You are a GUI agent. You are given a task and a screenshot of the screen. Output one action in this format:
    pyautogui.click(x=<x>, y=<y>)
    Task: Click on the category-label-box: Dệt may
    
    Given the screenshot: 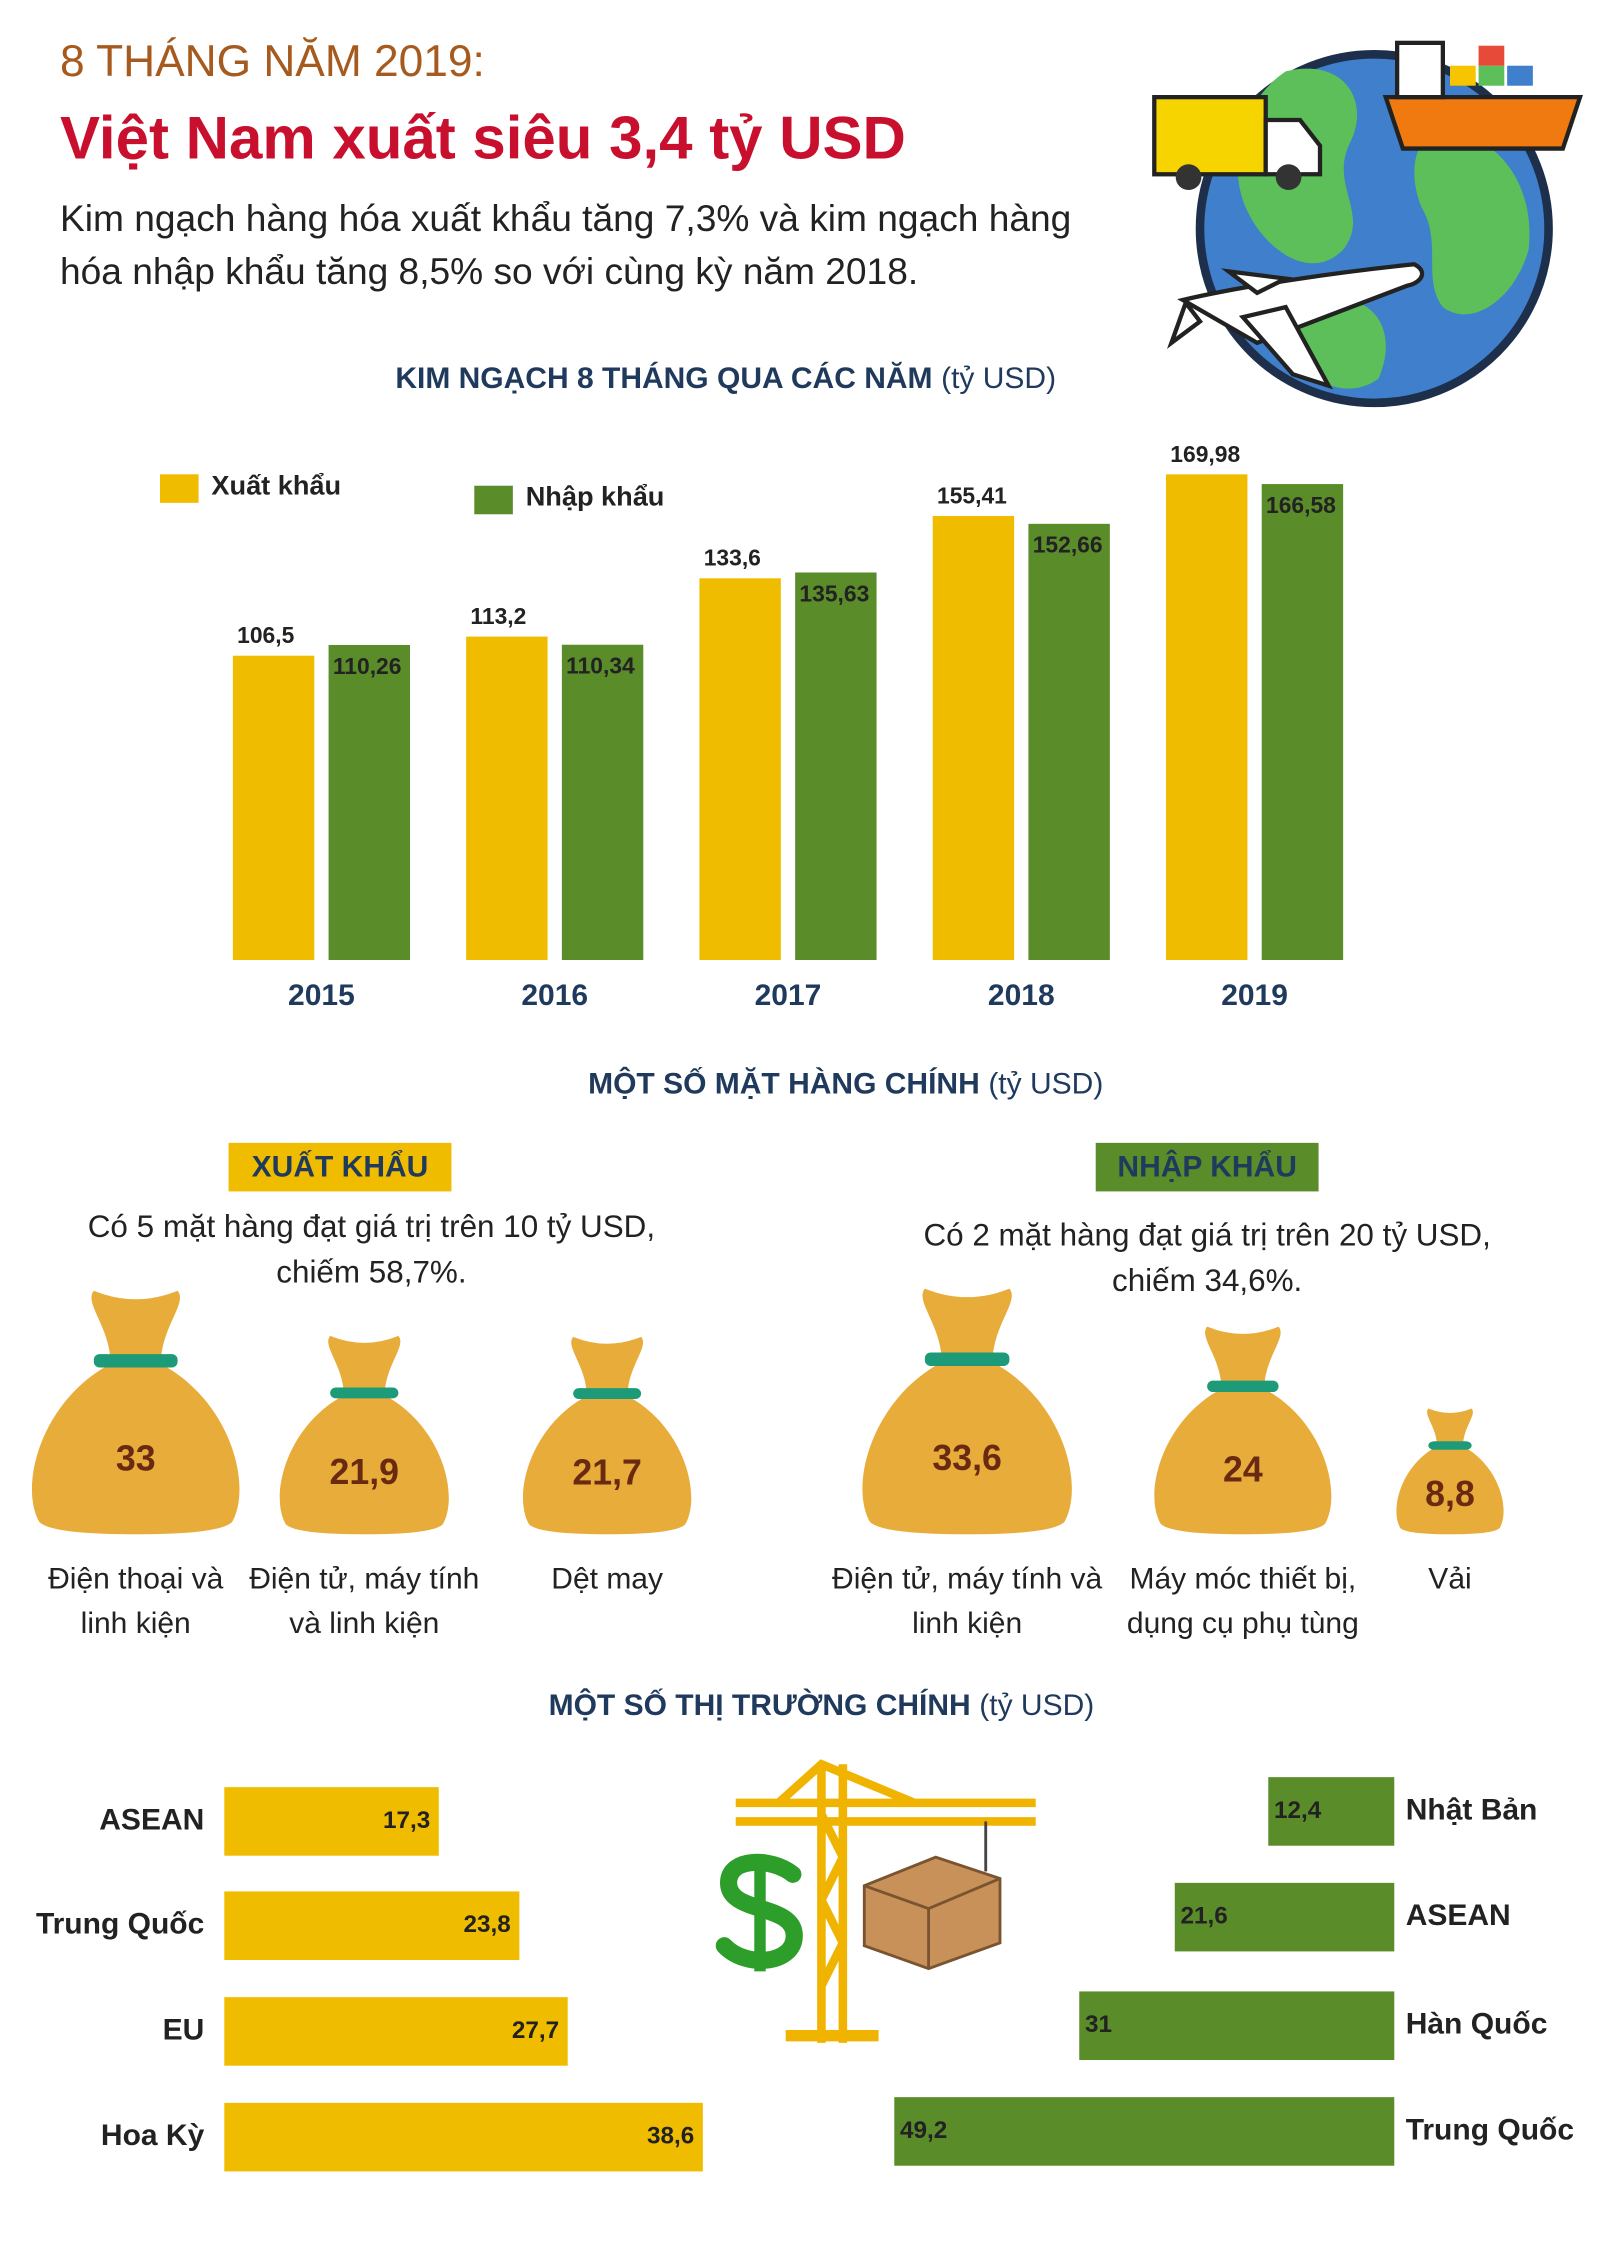 What is the action you would take?
    pyautogui.click(x=607, y=1579)
    